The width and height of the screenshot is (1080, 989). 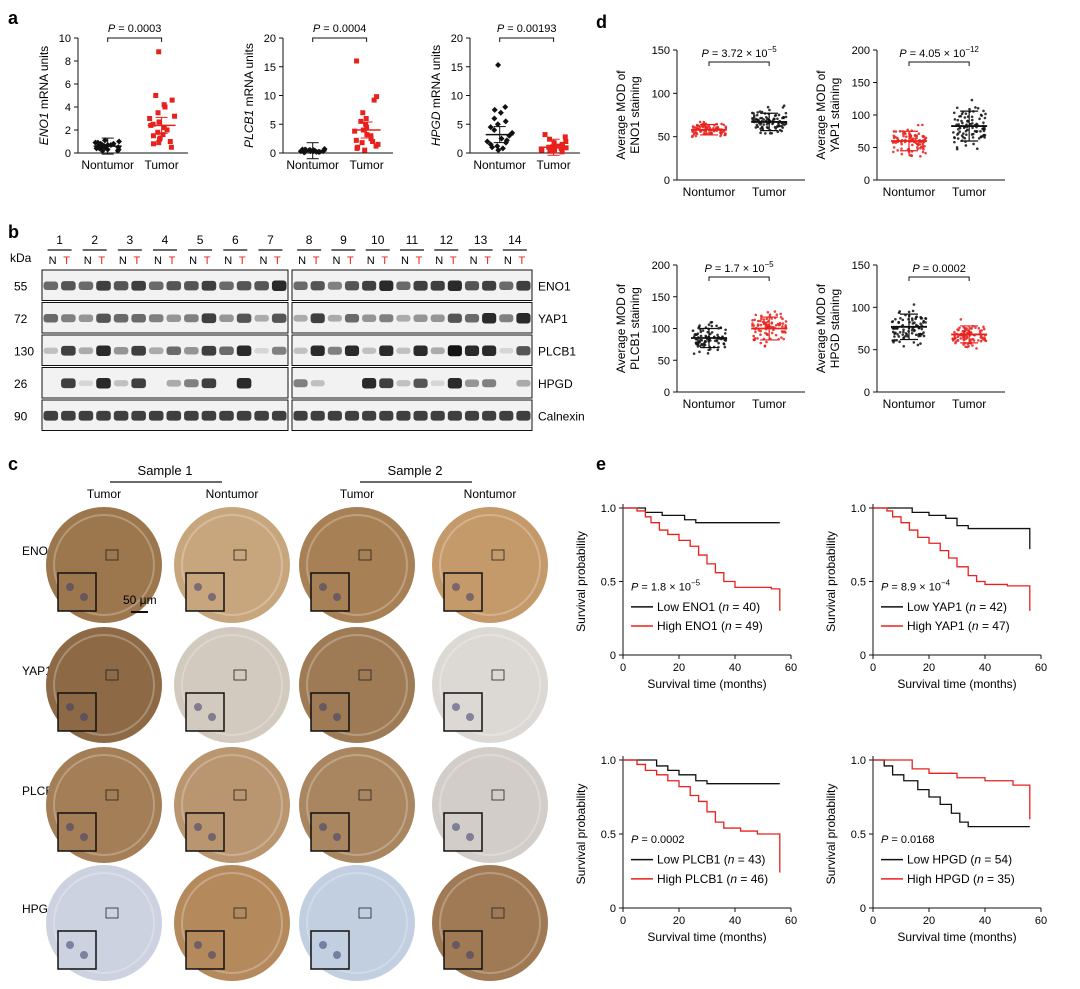 I want to click on d-y-label-line1: Average MOD of, so click(x=821, y=115).